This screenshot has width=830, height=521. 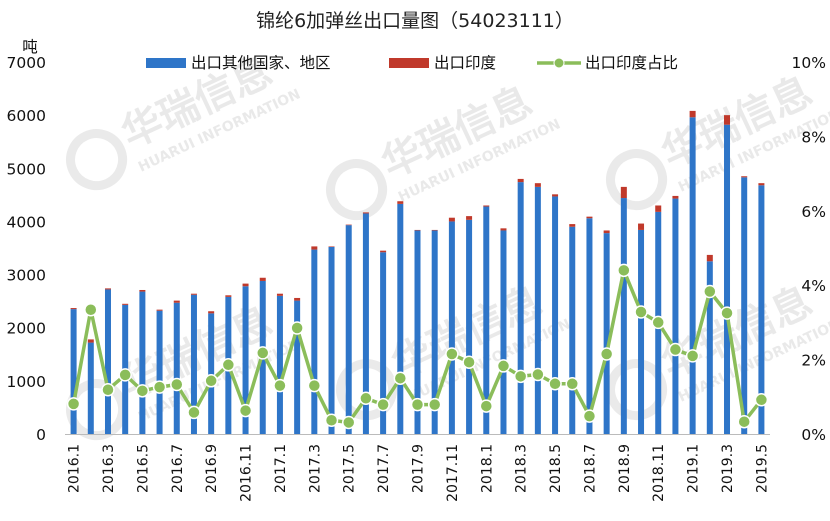 I want to click on legend-swatch-ratio-marker, so click(x=559, y=63).